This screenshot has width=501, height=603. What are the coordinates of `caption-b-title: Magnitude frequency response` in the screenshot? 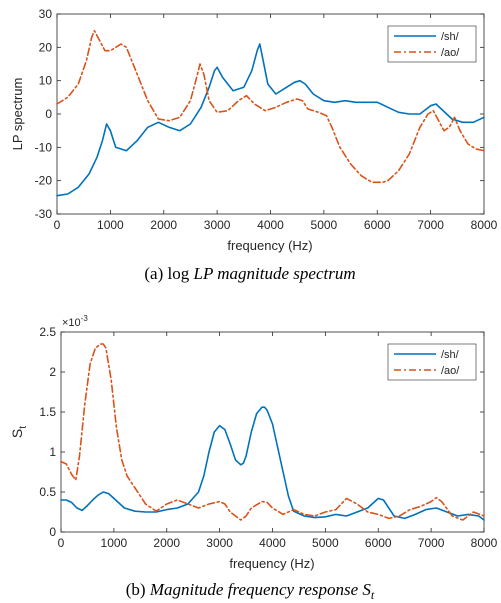 It's located at (254, 589).